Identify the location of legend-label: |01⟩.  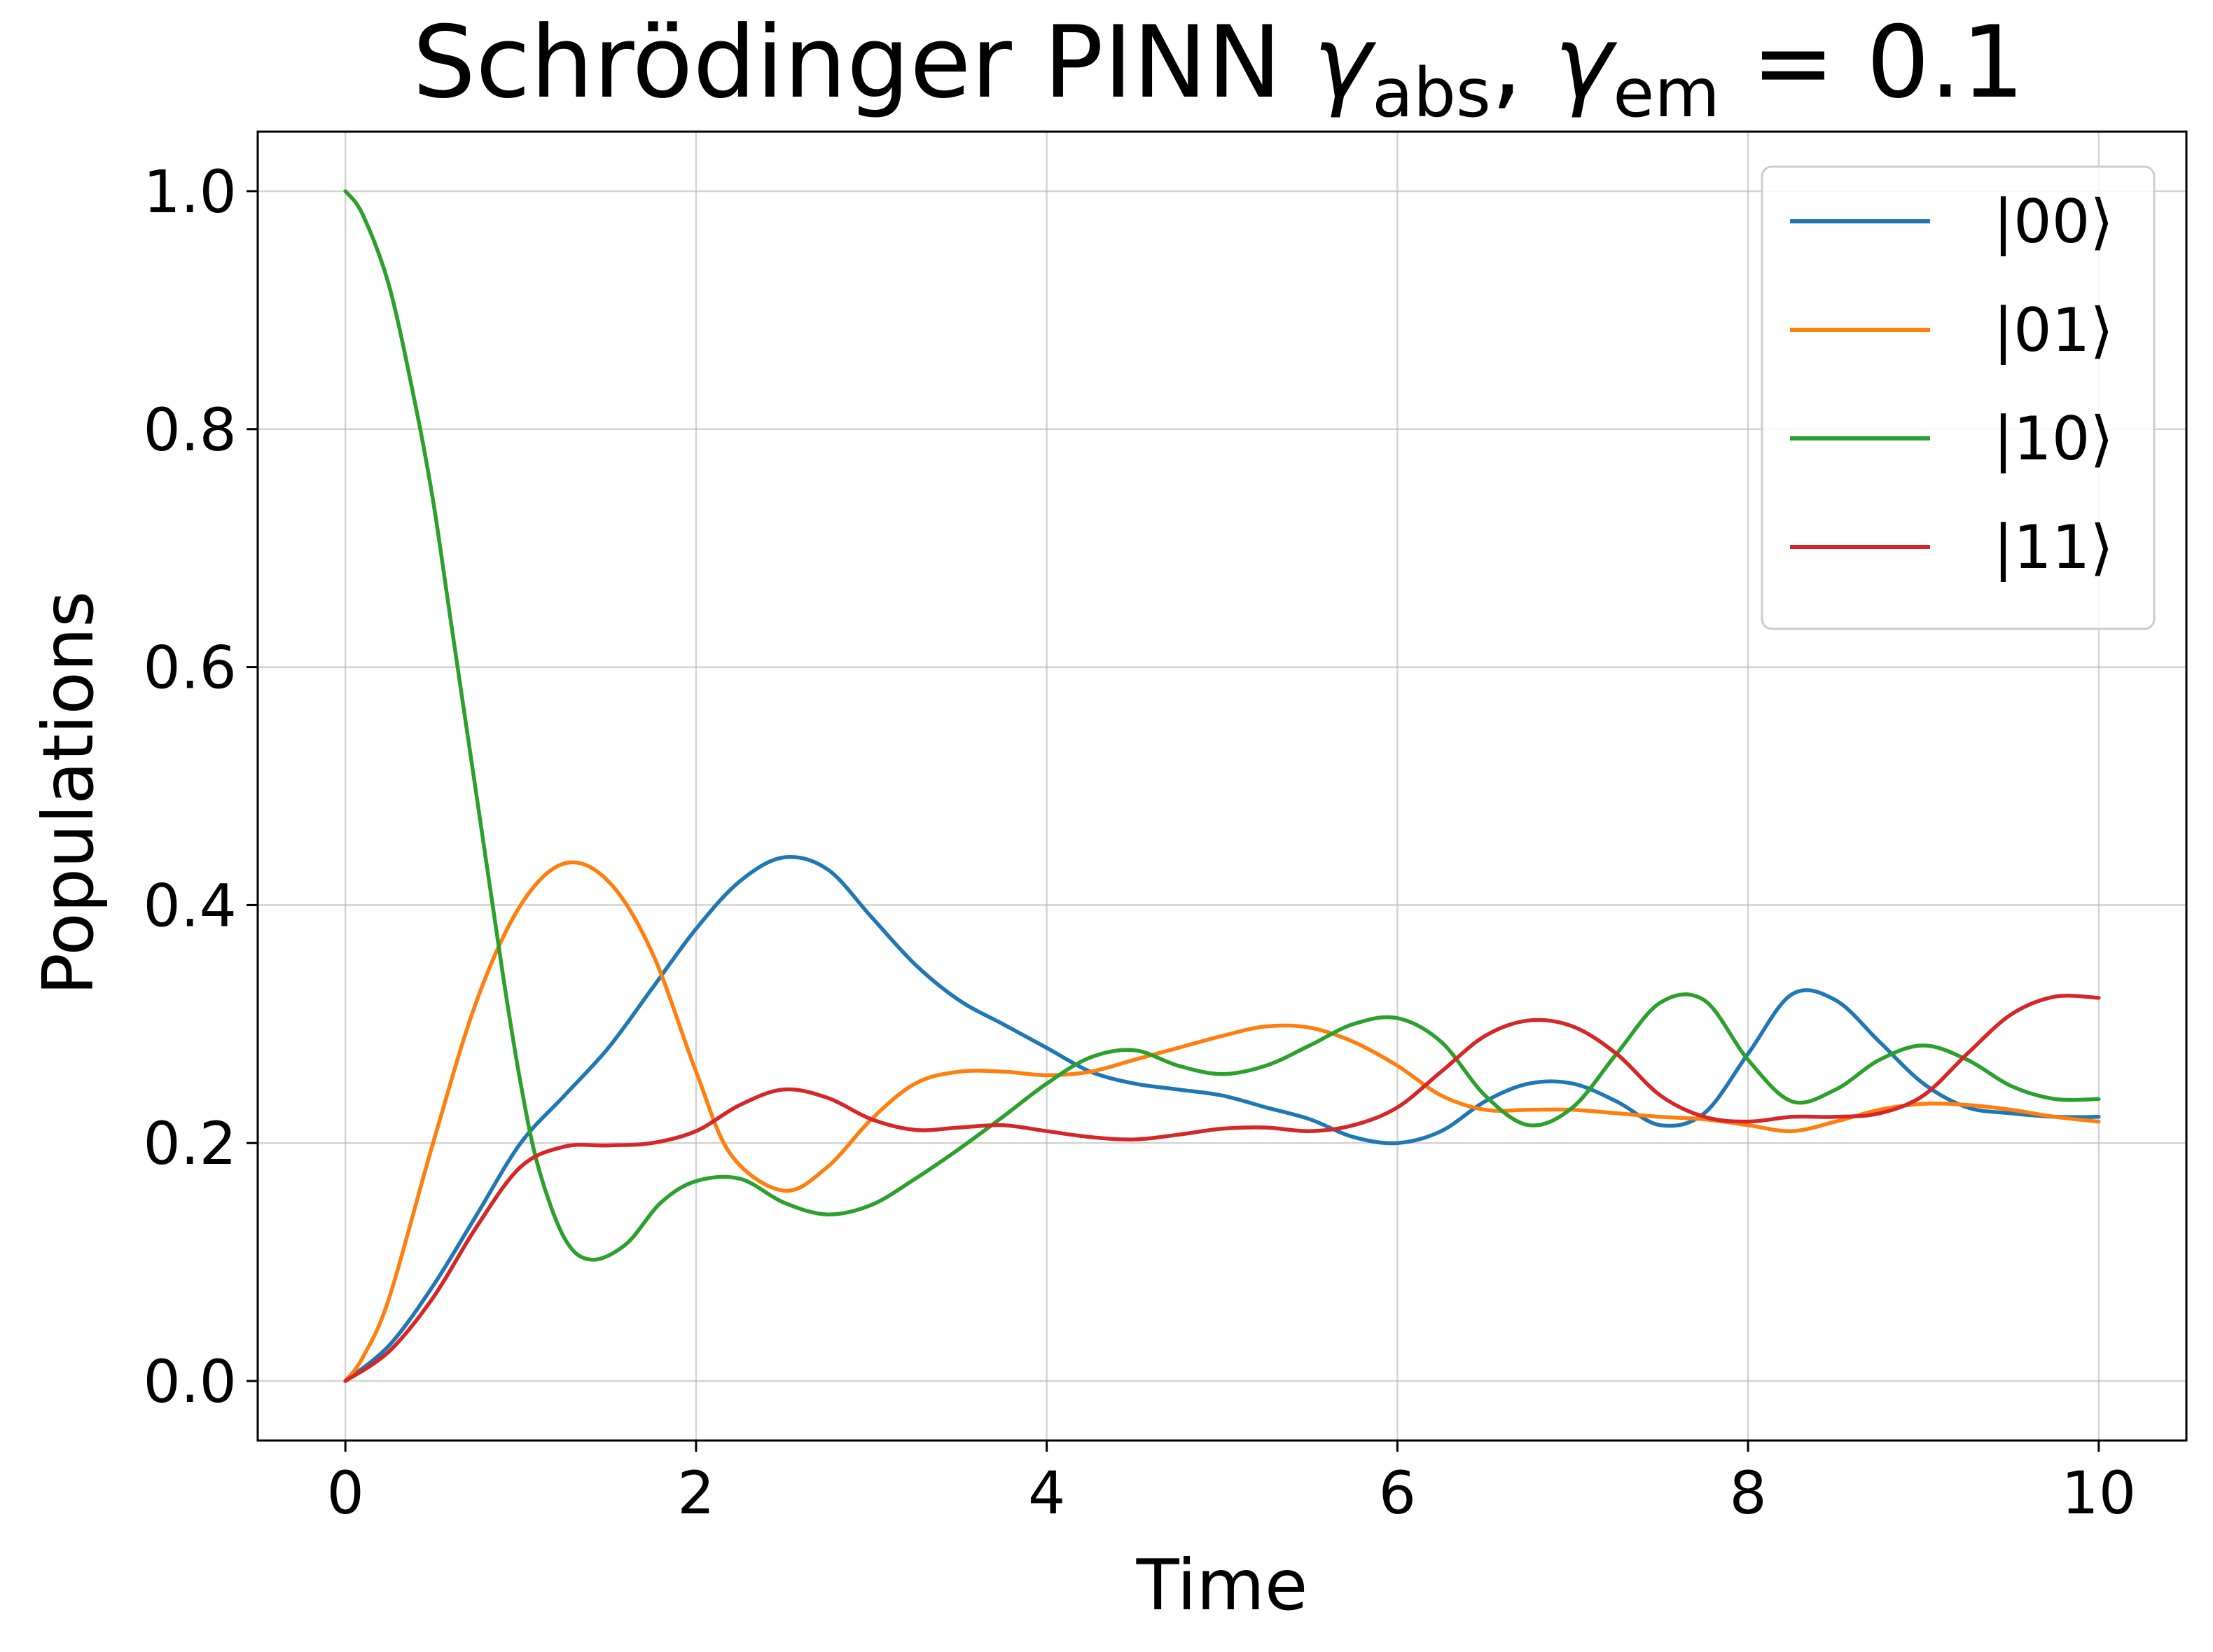
(2053, 331).